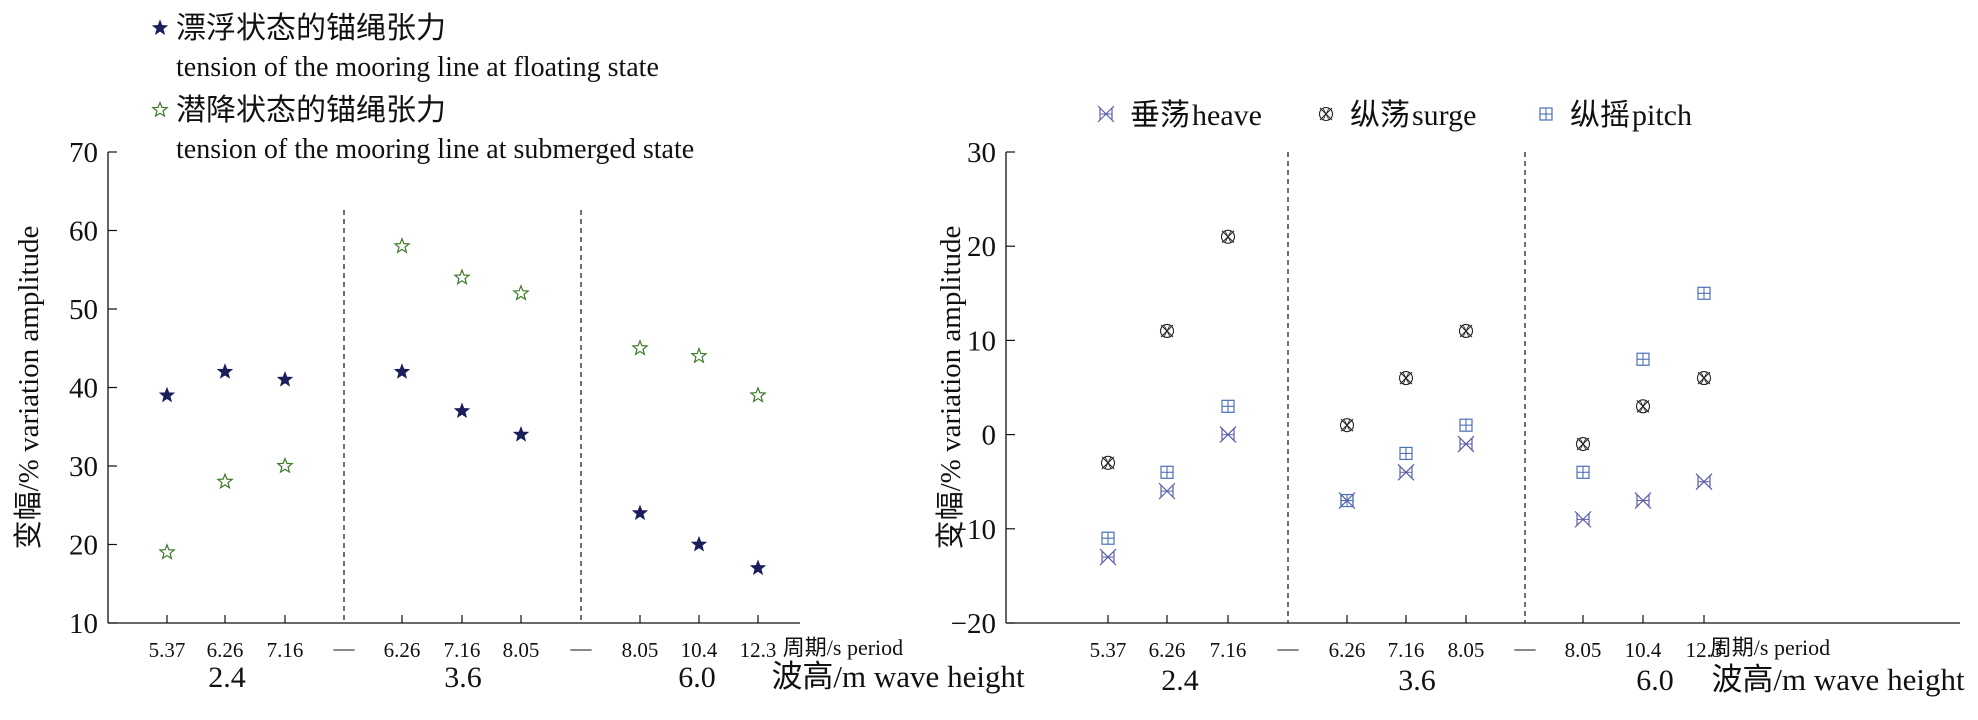 This screenshot has height=720, width=1978. What do you see at coordinates (83, 153) in the screenshot?
I see `y-tick-label: 70` at bounding box center [83, 153].